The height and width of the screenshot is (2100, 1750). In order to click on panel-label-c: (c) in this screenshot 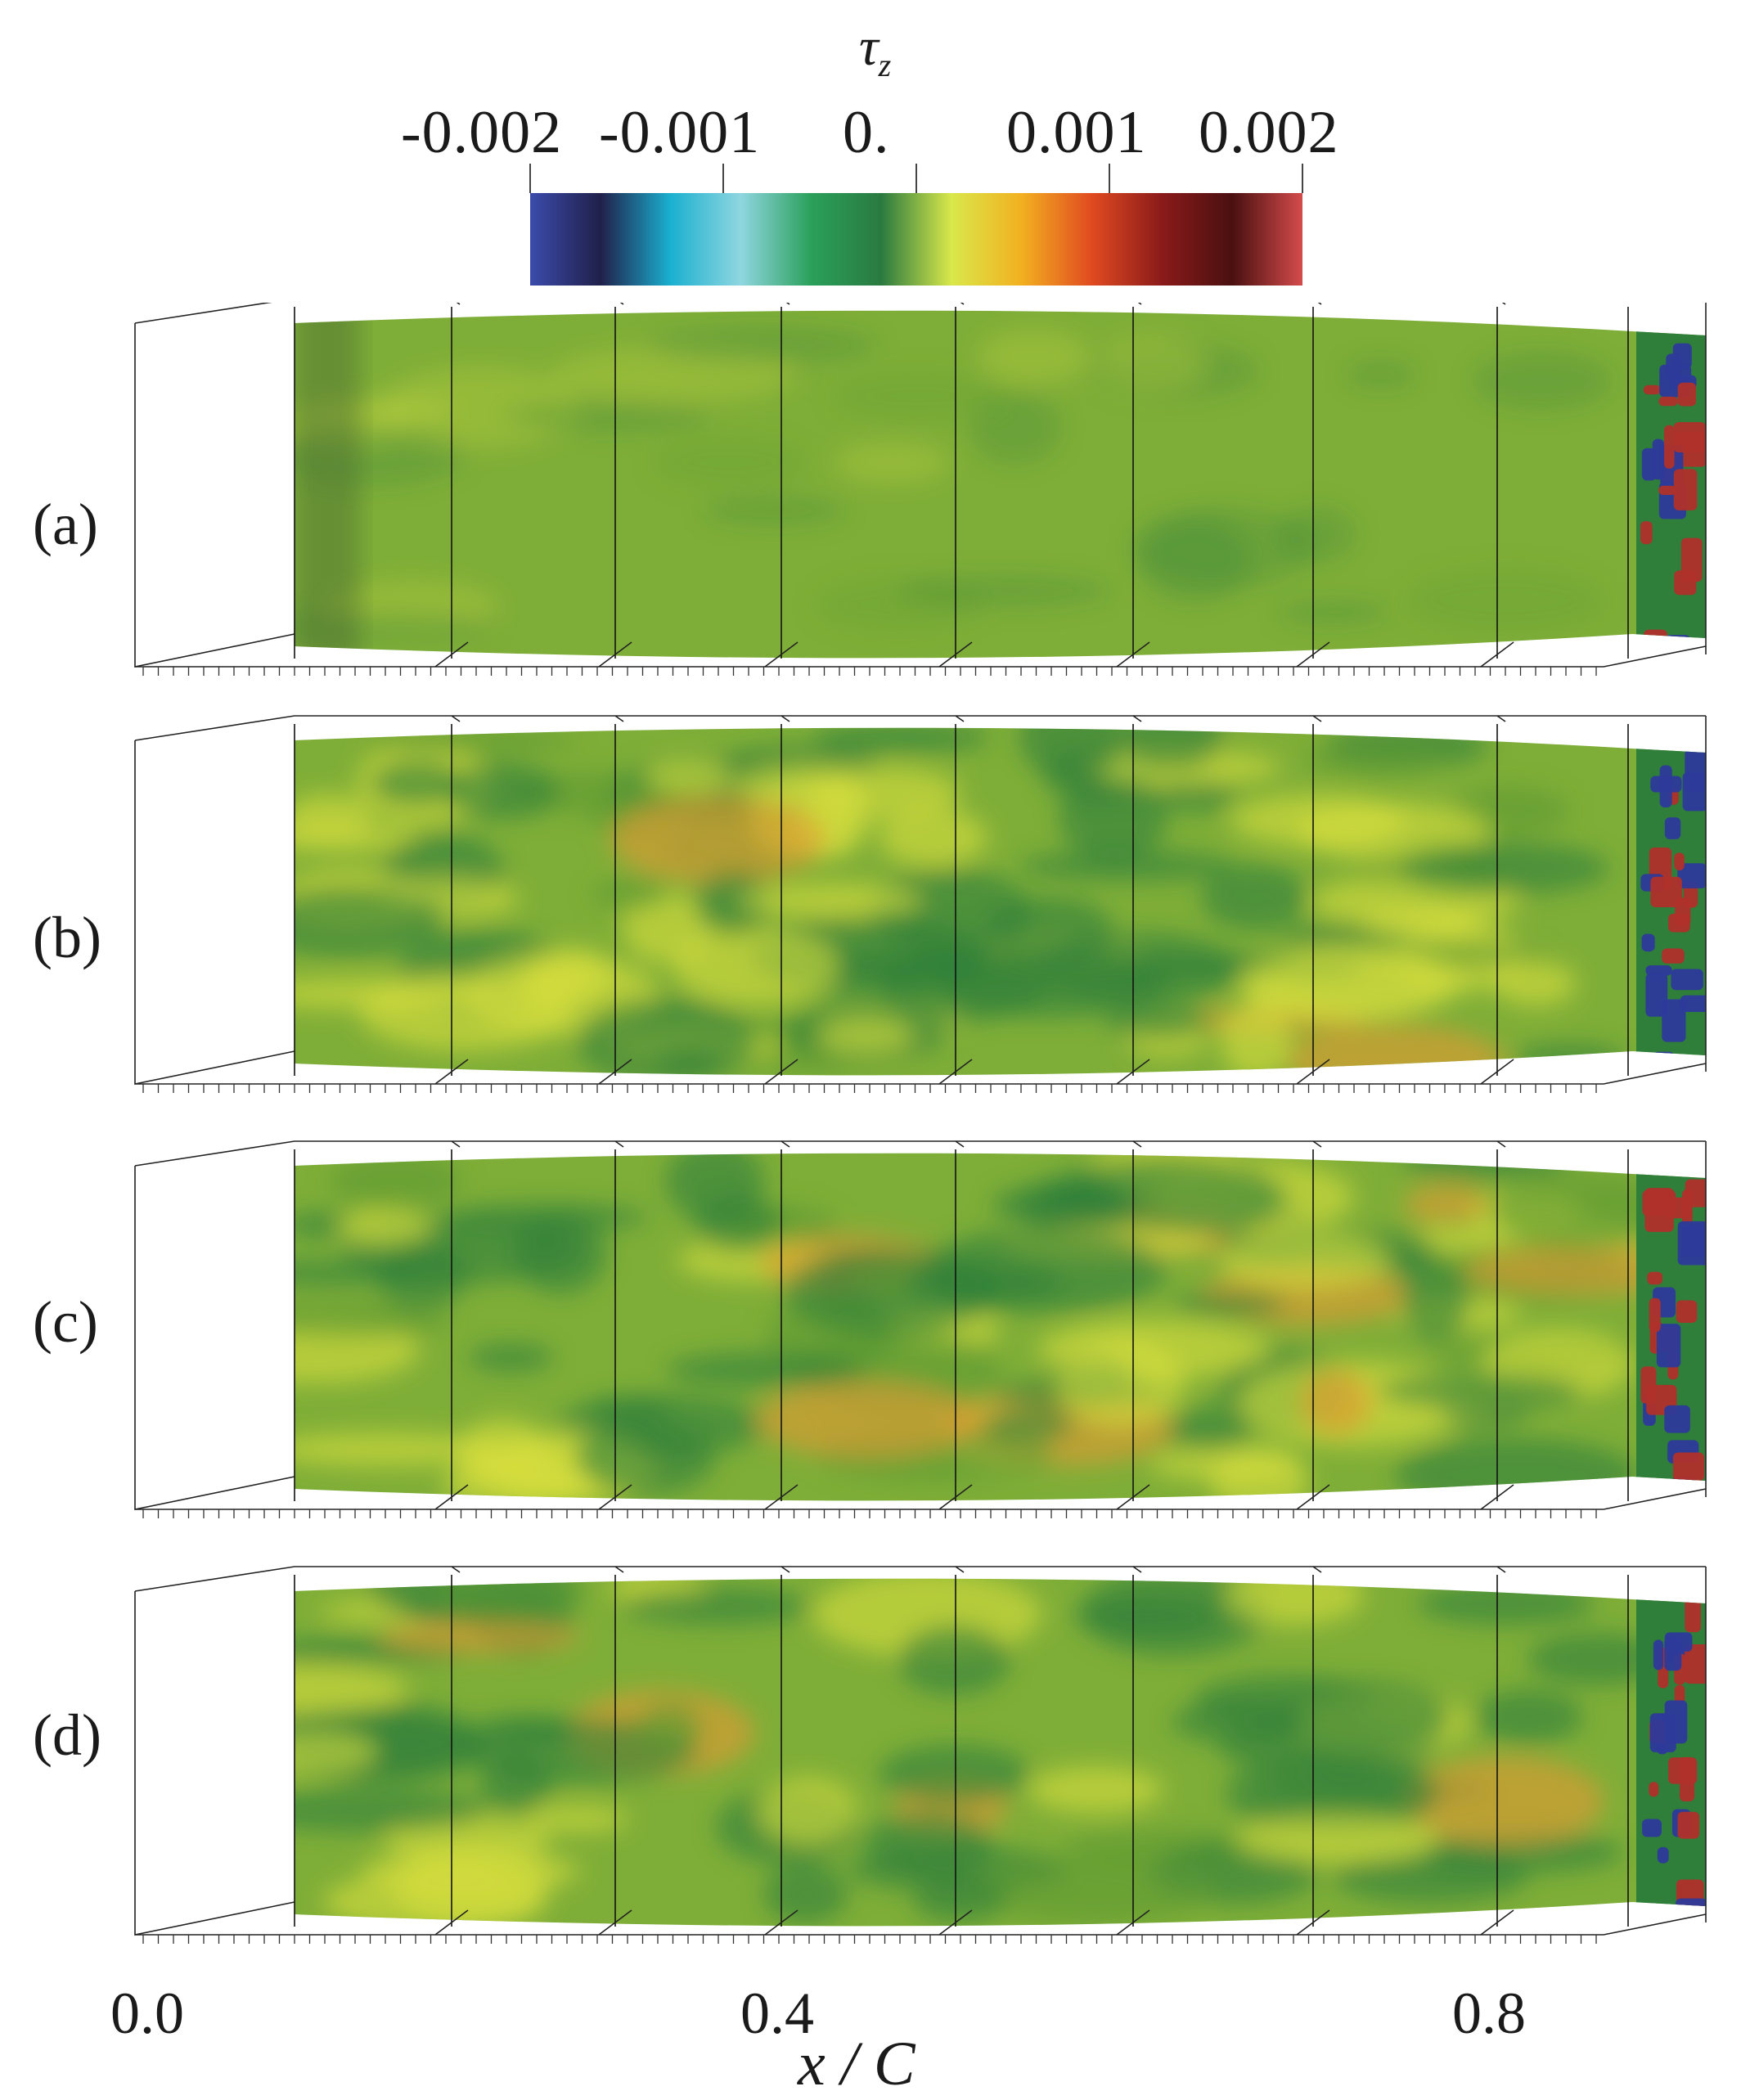, I will do `click(65, 1322)`.